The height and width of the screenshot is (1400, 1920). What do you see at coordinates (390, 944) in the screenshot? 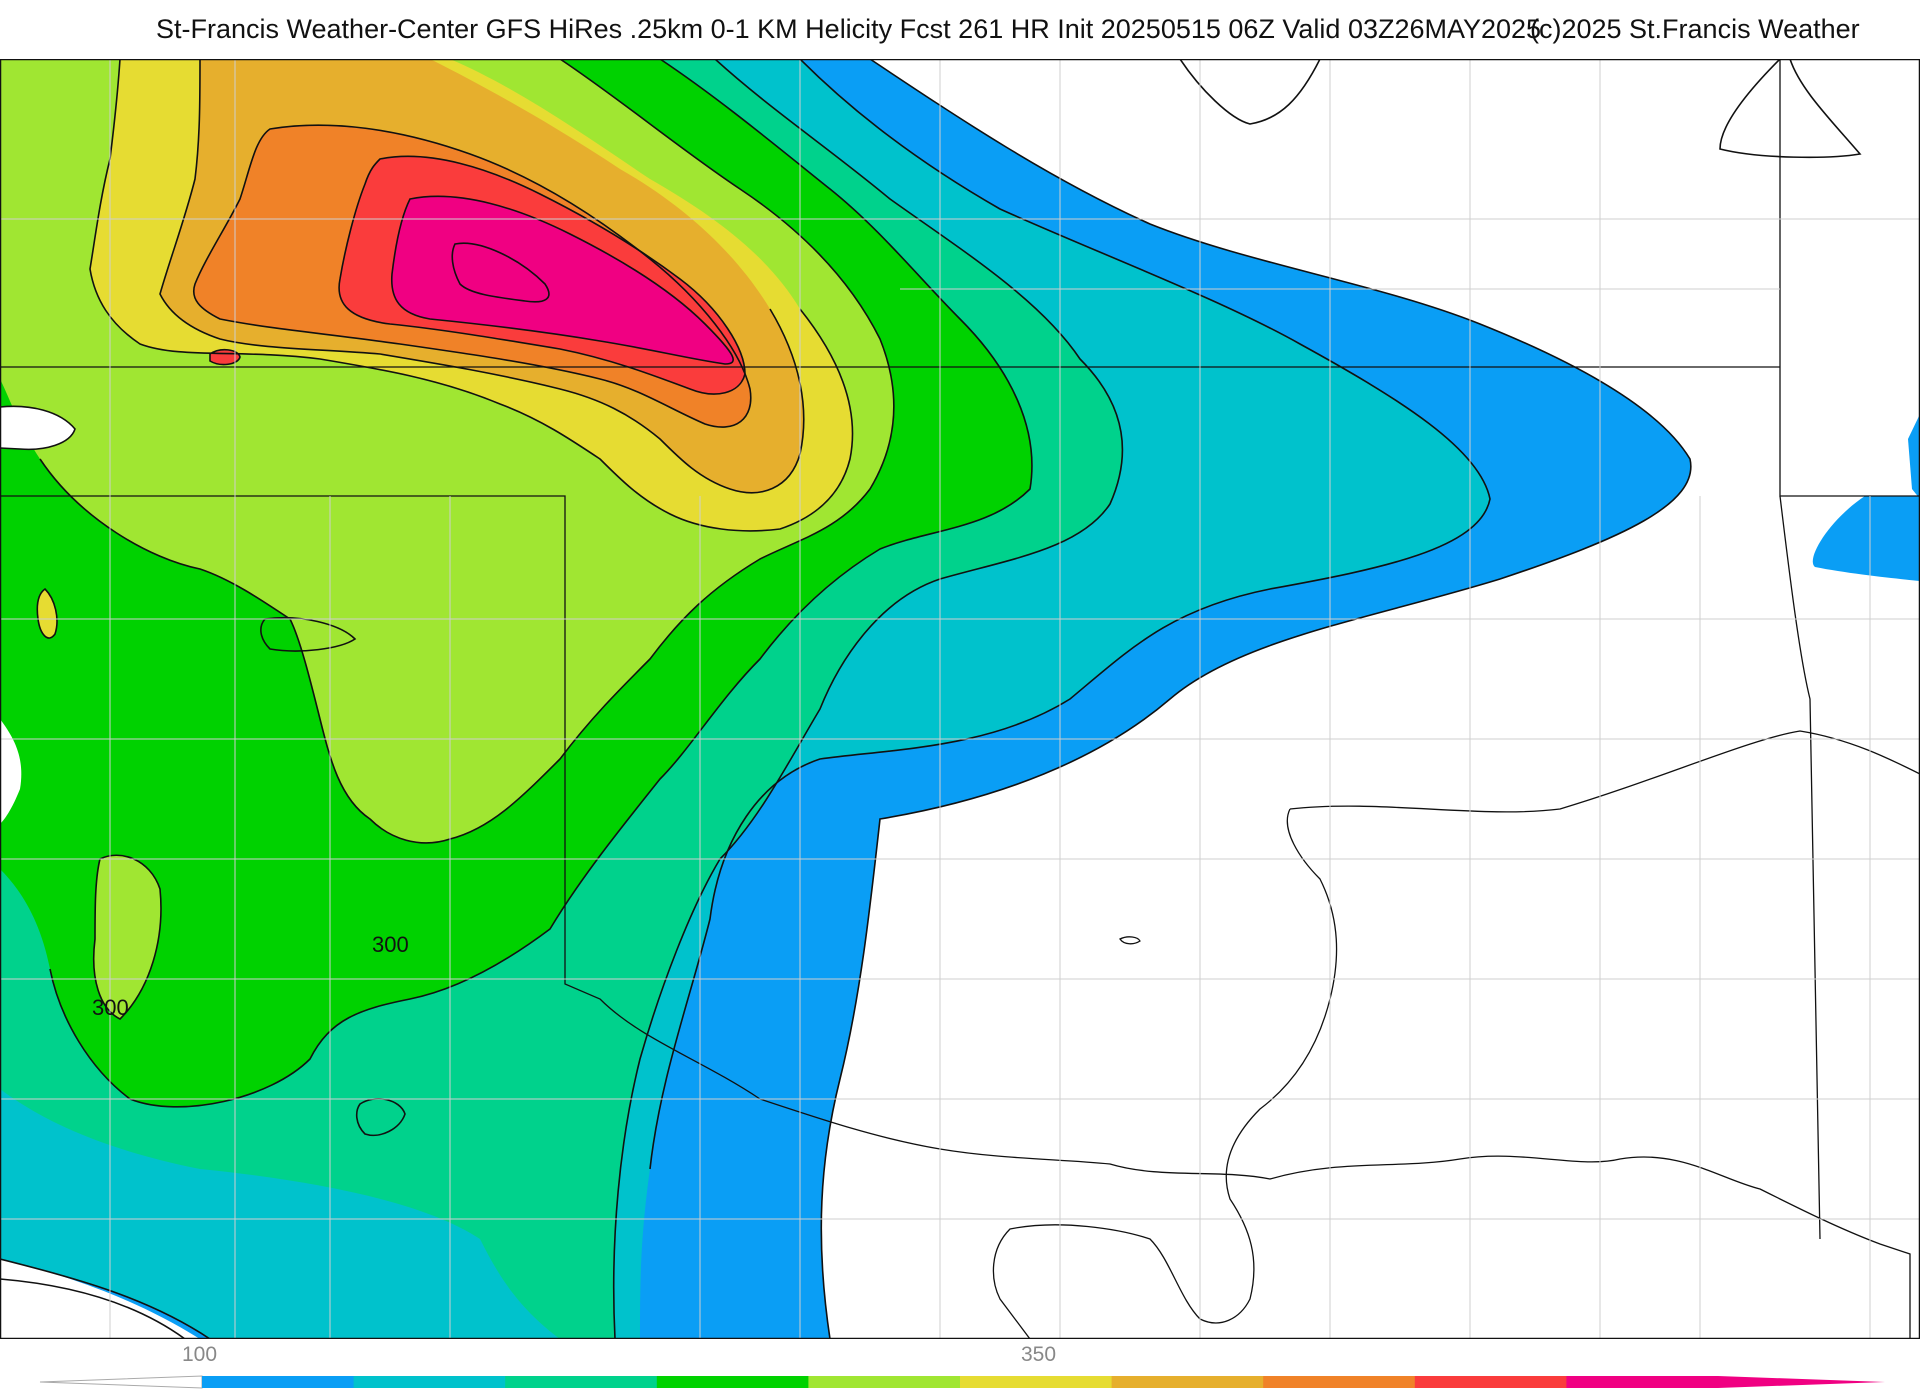
I see `contour-label-300-a: 300` at bounding box center [390, 944].